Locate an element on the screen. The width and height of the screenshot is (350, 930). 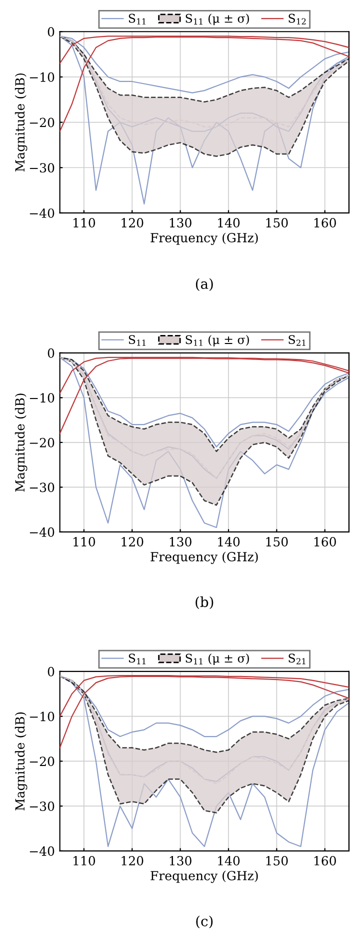
text: (b) is located at coordinates (205, 603).